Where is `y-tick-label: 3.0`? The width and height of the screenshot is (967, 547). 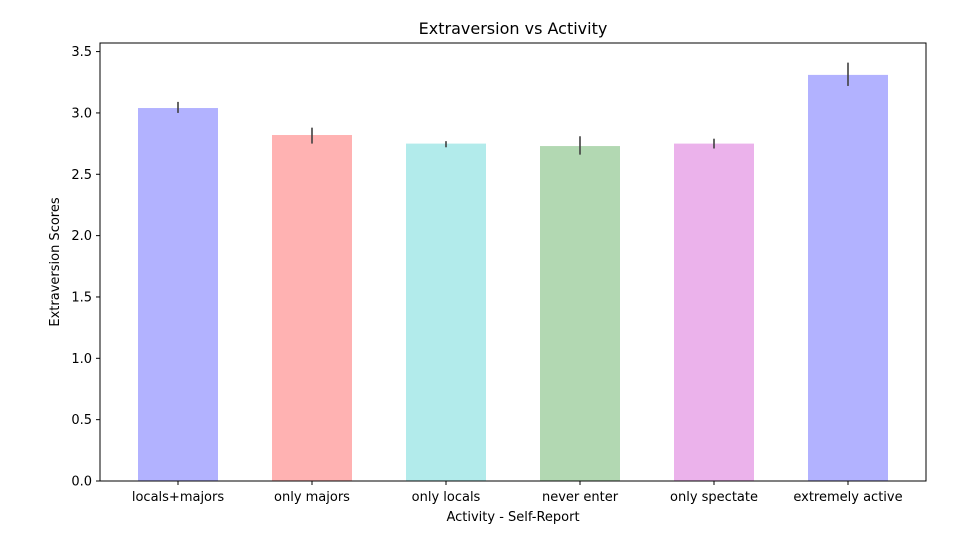 y-tick-label: 3.0 is located at coordinates (81, 113).